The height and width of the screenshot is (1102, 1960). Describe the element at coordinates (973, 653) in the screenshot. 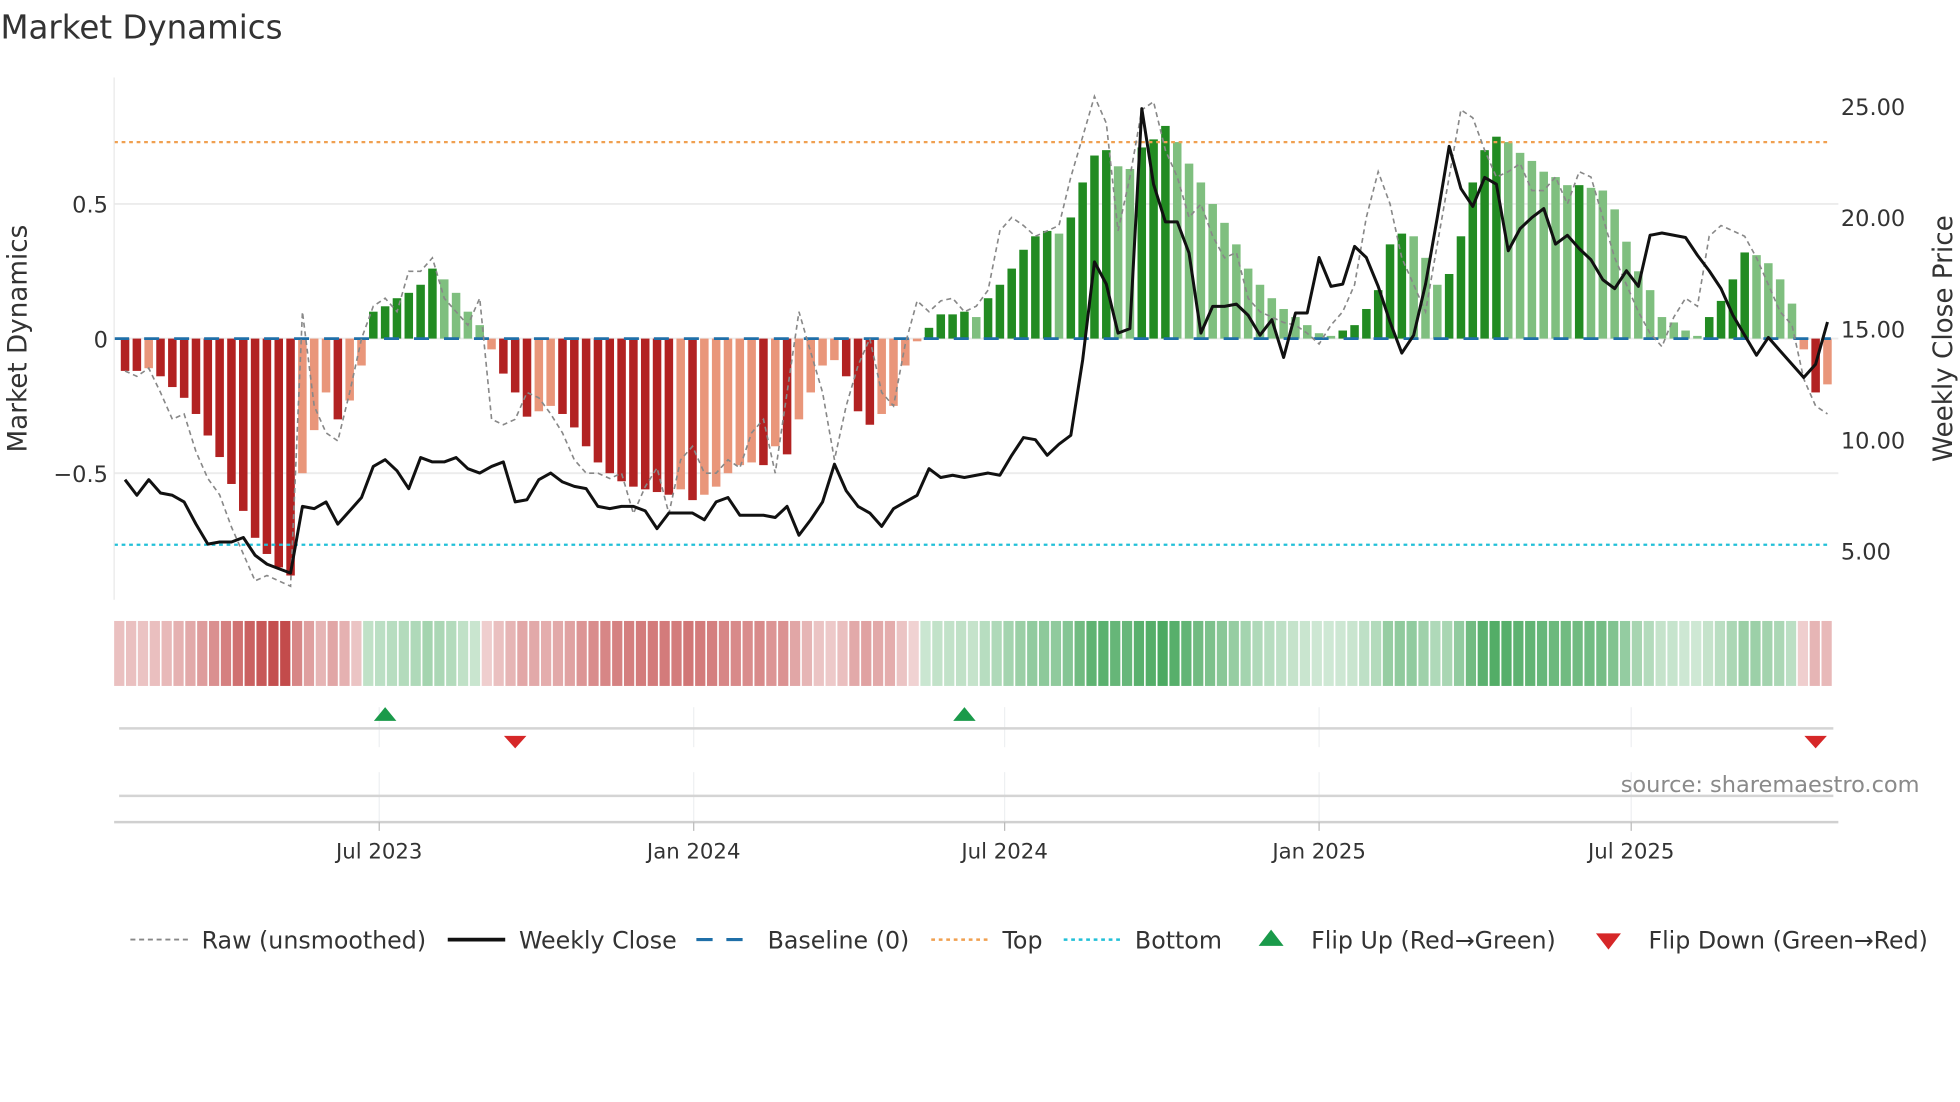

I see `regime-heatmap-strip` at that location.